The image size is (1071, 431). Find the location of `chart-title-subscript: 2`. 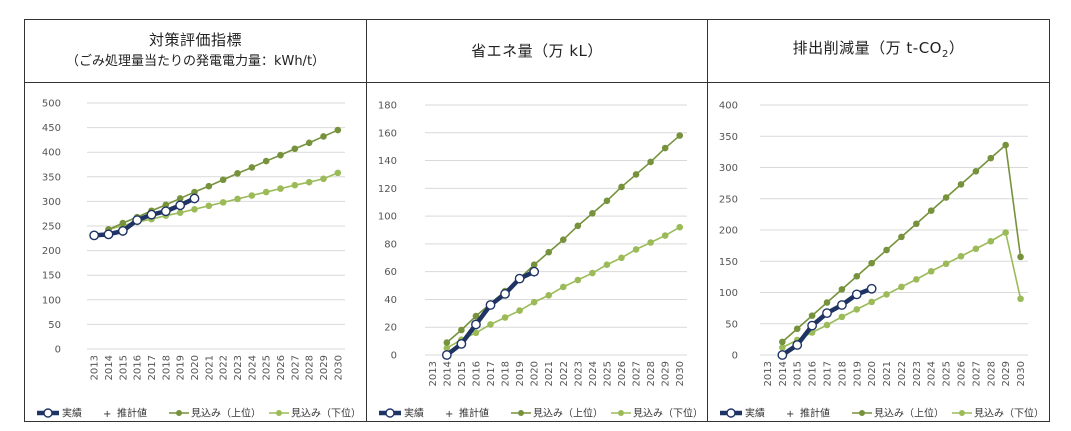

chart-title-subscript: 2 is located at coordinates (945, 54).